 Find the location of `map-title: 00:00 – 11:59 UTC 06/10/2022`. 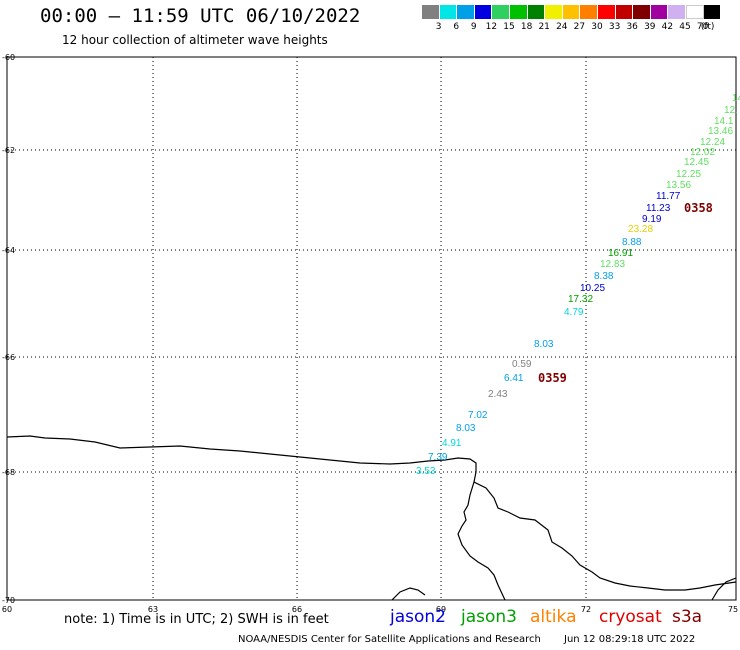

map-title: 00:00 – 11:59 UTC 06/10/2022 is located at coordinates (200, 16).